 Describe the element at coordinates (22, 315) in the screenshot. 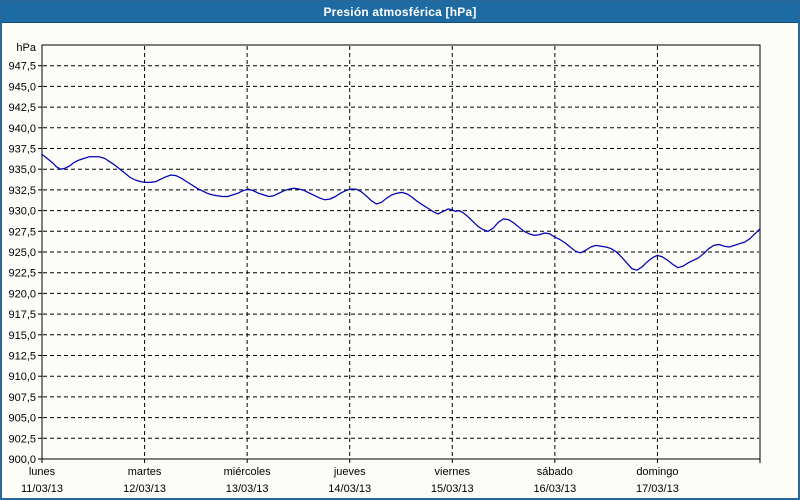

I see `y-tick-label: 917,5` at that location.